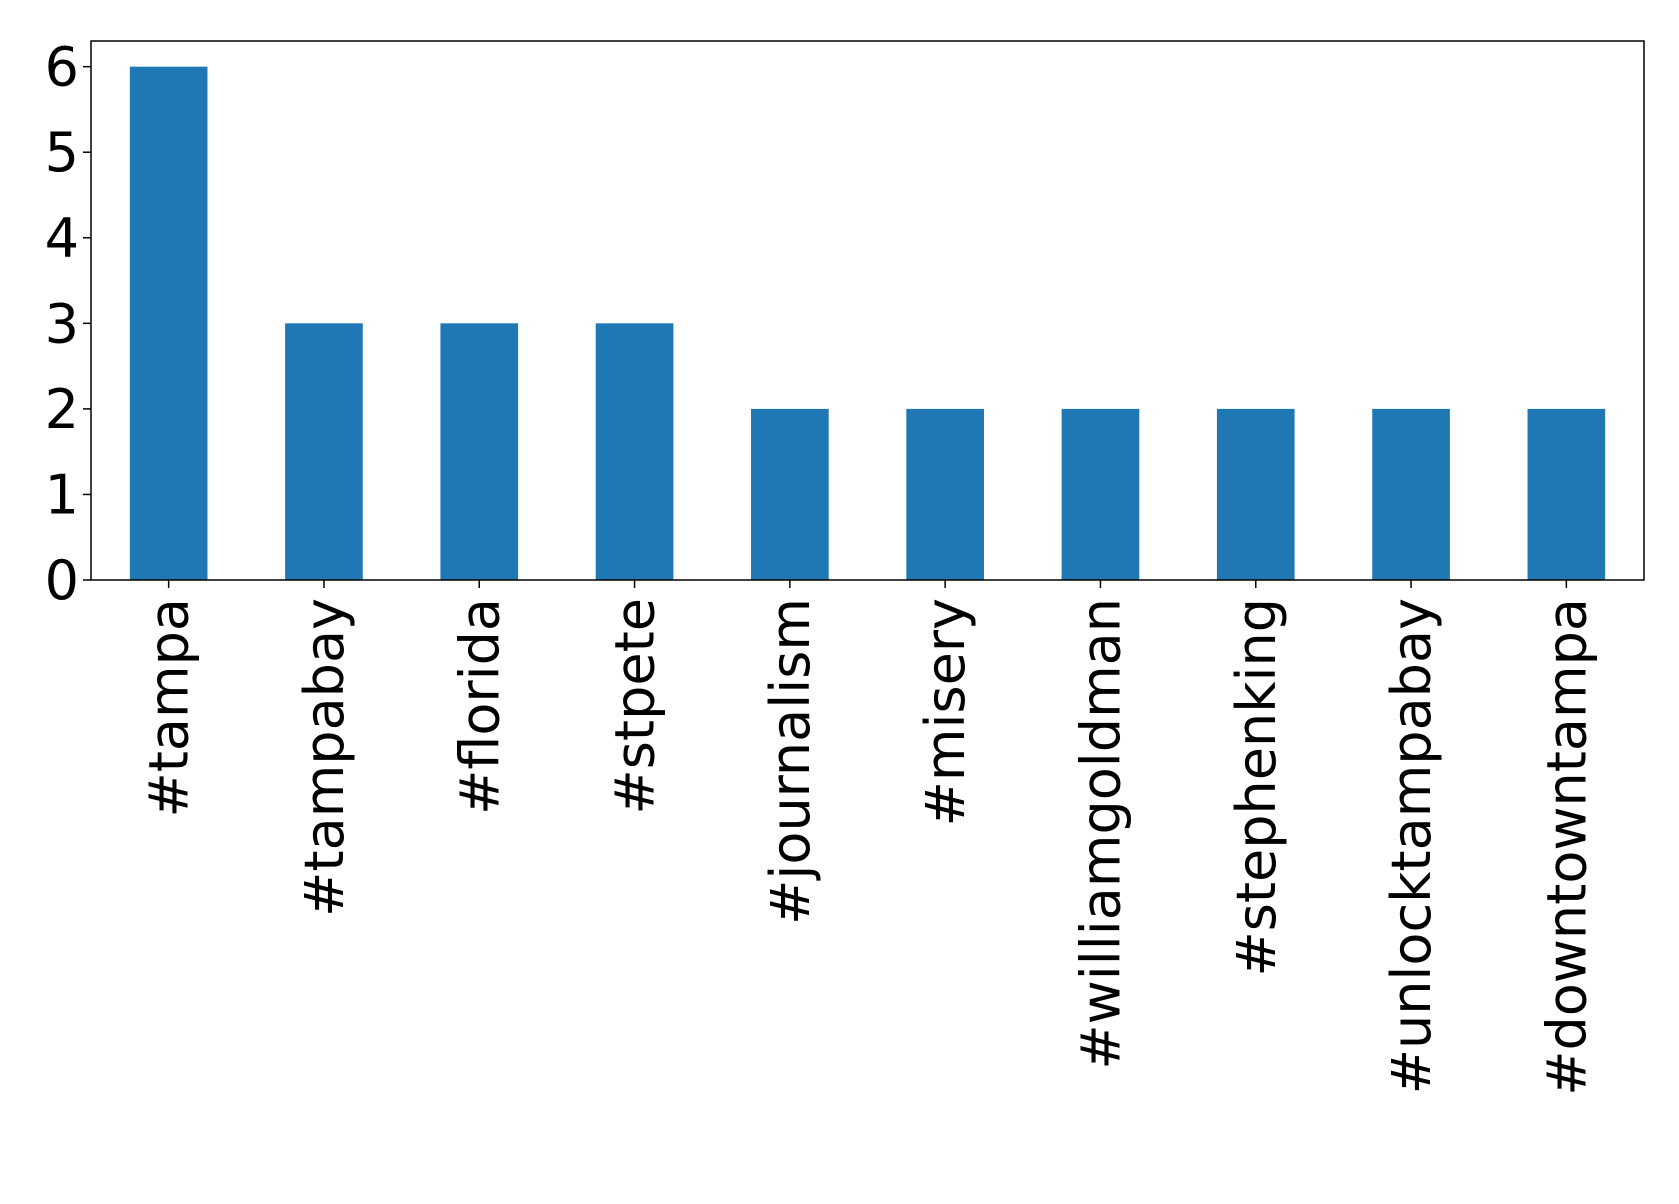 The image size is (1679, 1204). I want to click on y-tick-label: 2, so click(62, 409).